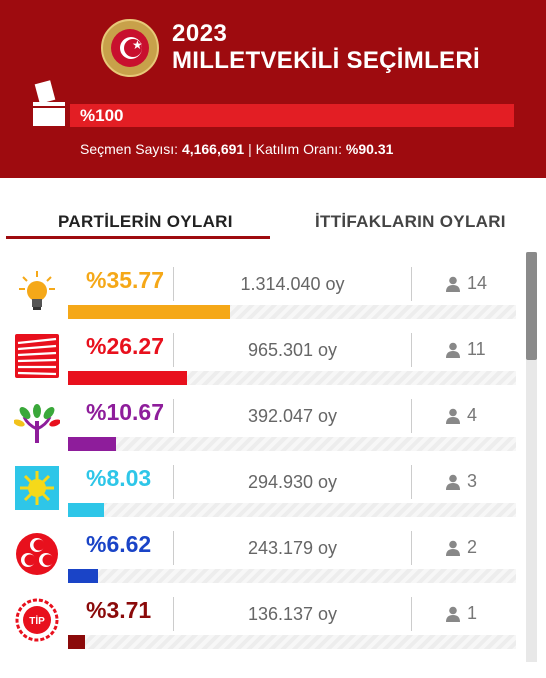 The height and width of the screenshot is (678, 546). I want to click on mhp-three-crescents-icon, so click(37, 554).